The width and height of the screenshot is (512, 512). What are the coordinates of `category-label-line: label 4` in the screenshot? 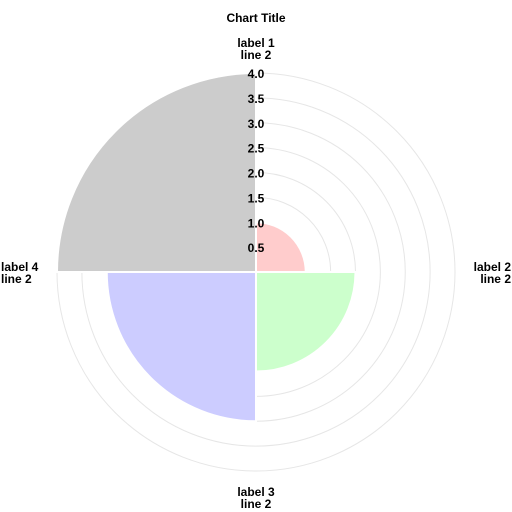 It's located at (20, 267).